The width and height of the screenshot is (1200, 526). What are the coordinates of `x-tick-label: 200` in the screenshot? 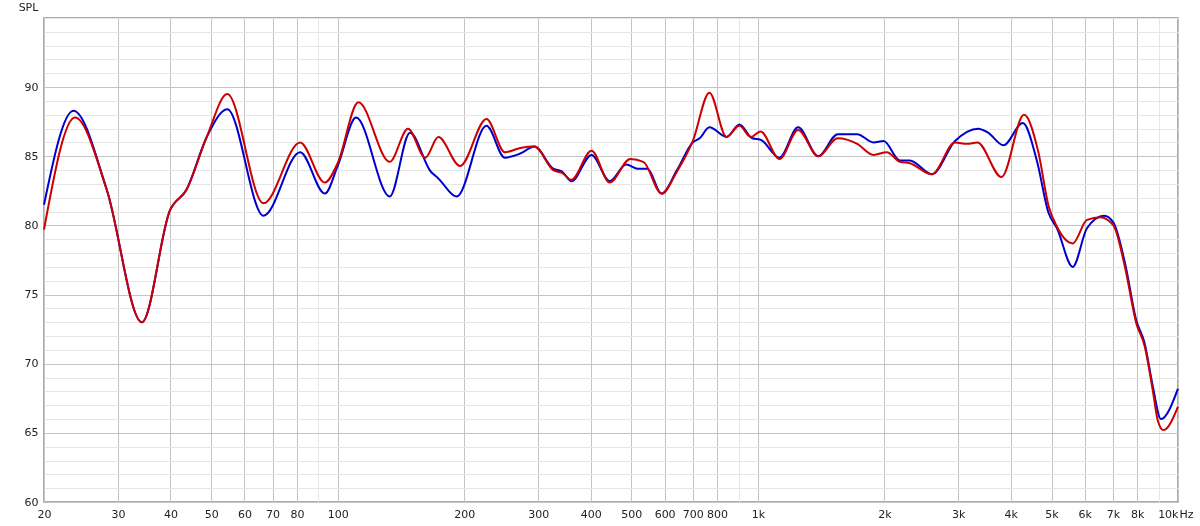 It's located at (465, 514).